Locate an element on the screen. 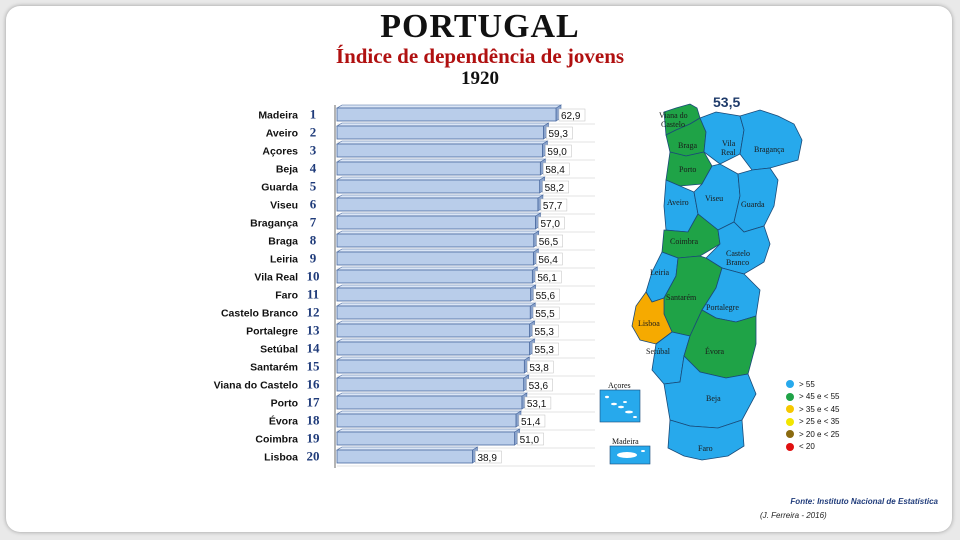 Image resolution: width=960 pixels, height=540 pixels. value-label: 59,3 is located at coordinates (558, 134).